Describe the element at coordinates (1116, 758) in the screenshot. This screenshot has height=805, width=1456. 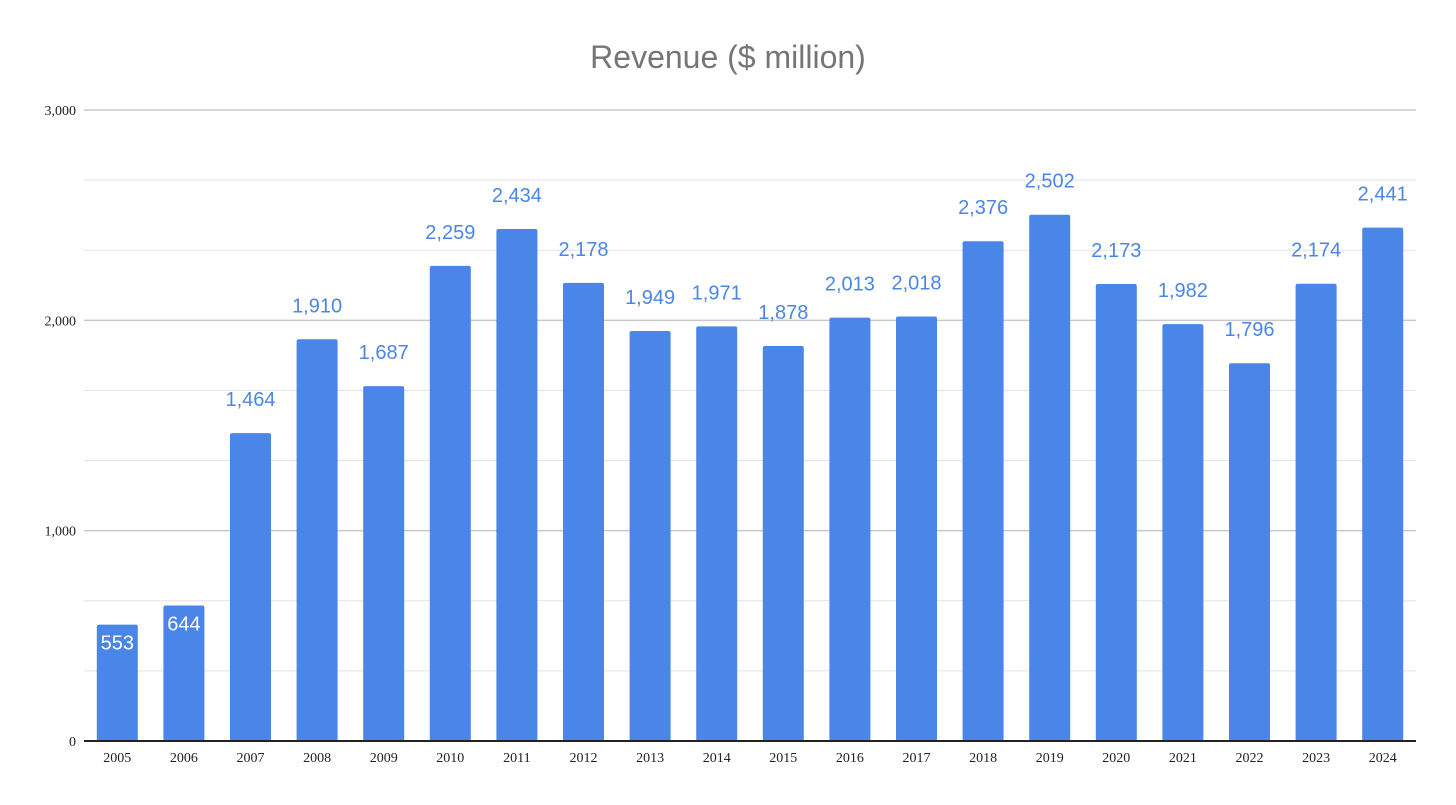
I see `x-tick-label: 2020` at that location.